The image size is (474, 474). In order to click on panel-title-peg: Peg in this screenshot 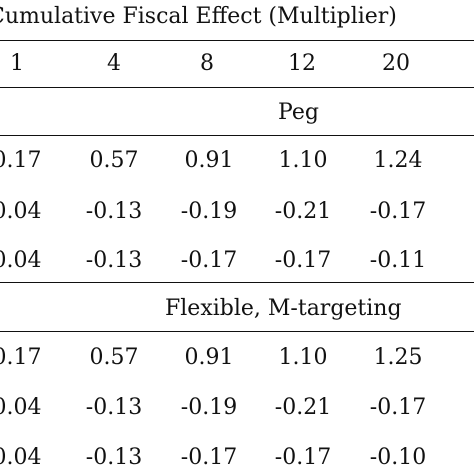, I will do `click(298, 112)`.